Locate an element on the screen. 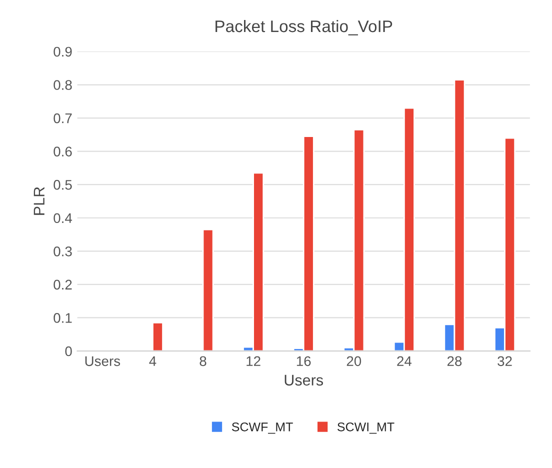 This screenshot has height=468, width=552. x-tick-label: 4 is located at coordinates (152, 361).